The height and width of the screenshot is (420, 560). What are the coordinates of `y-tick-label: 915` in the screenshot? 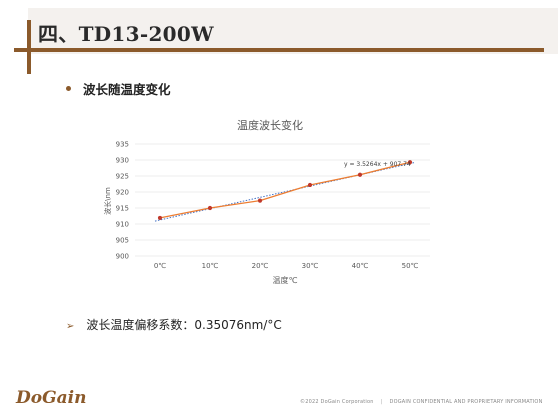 It's located at (122, 209).